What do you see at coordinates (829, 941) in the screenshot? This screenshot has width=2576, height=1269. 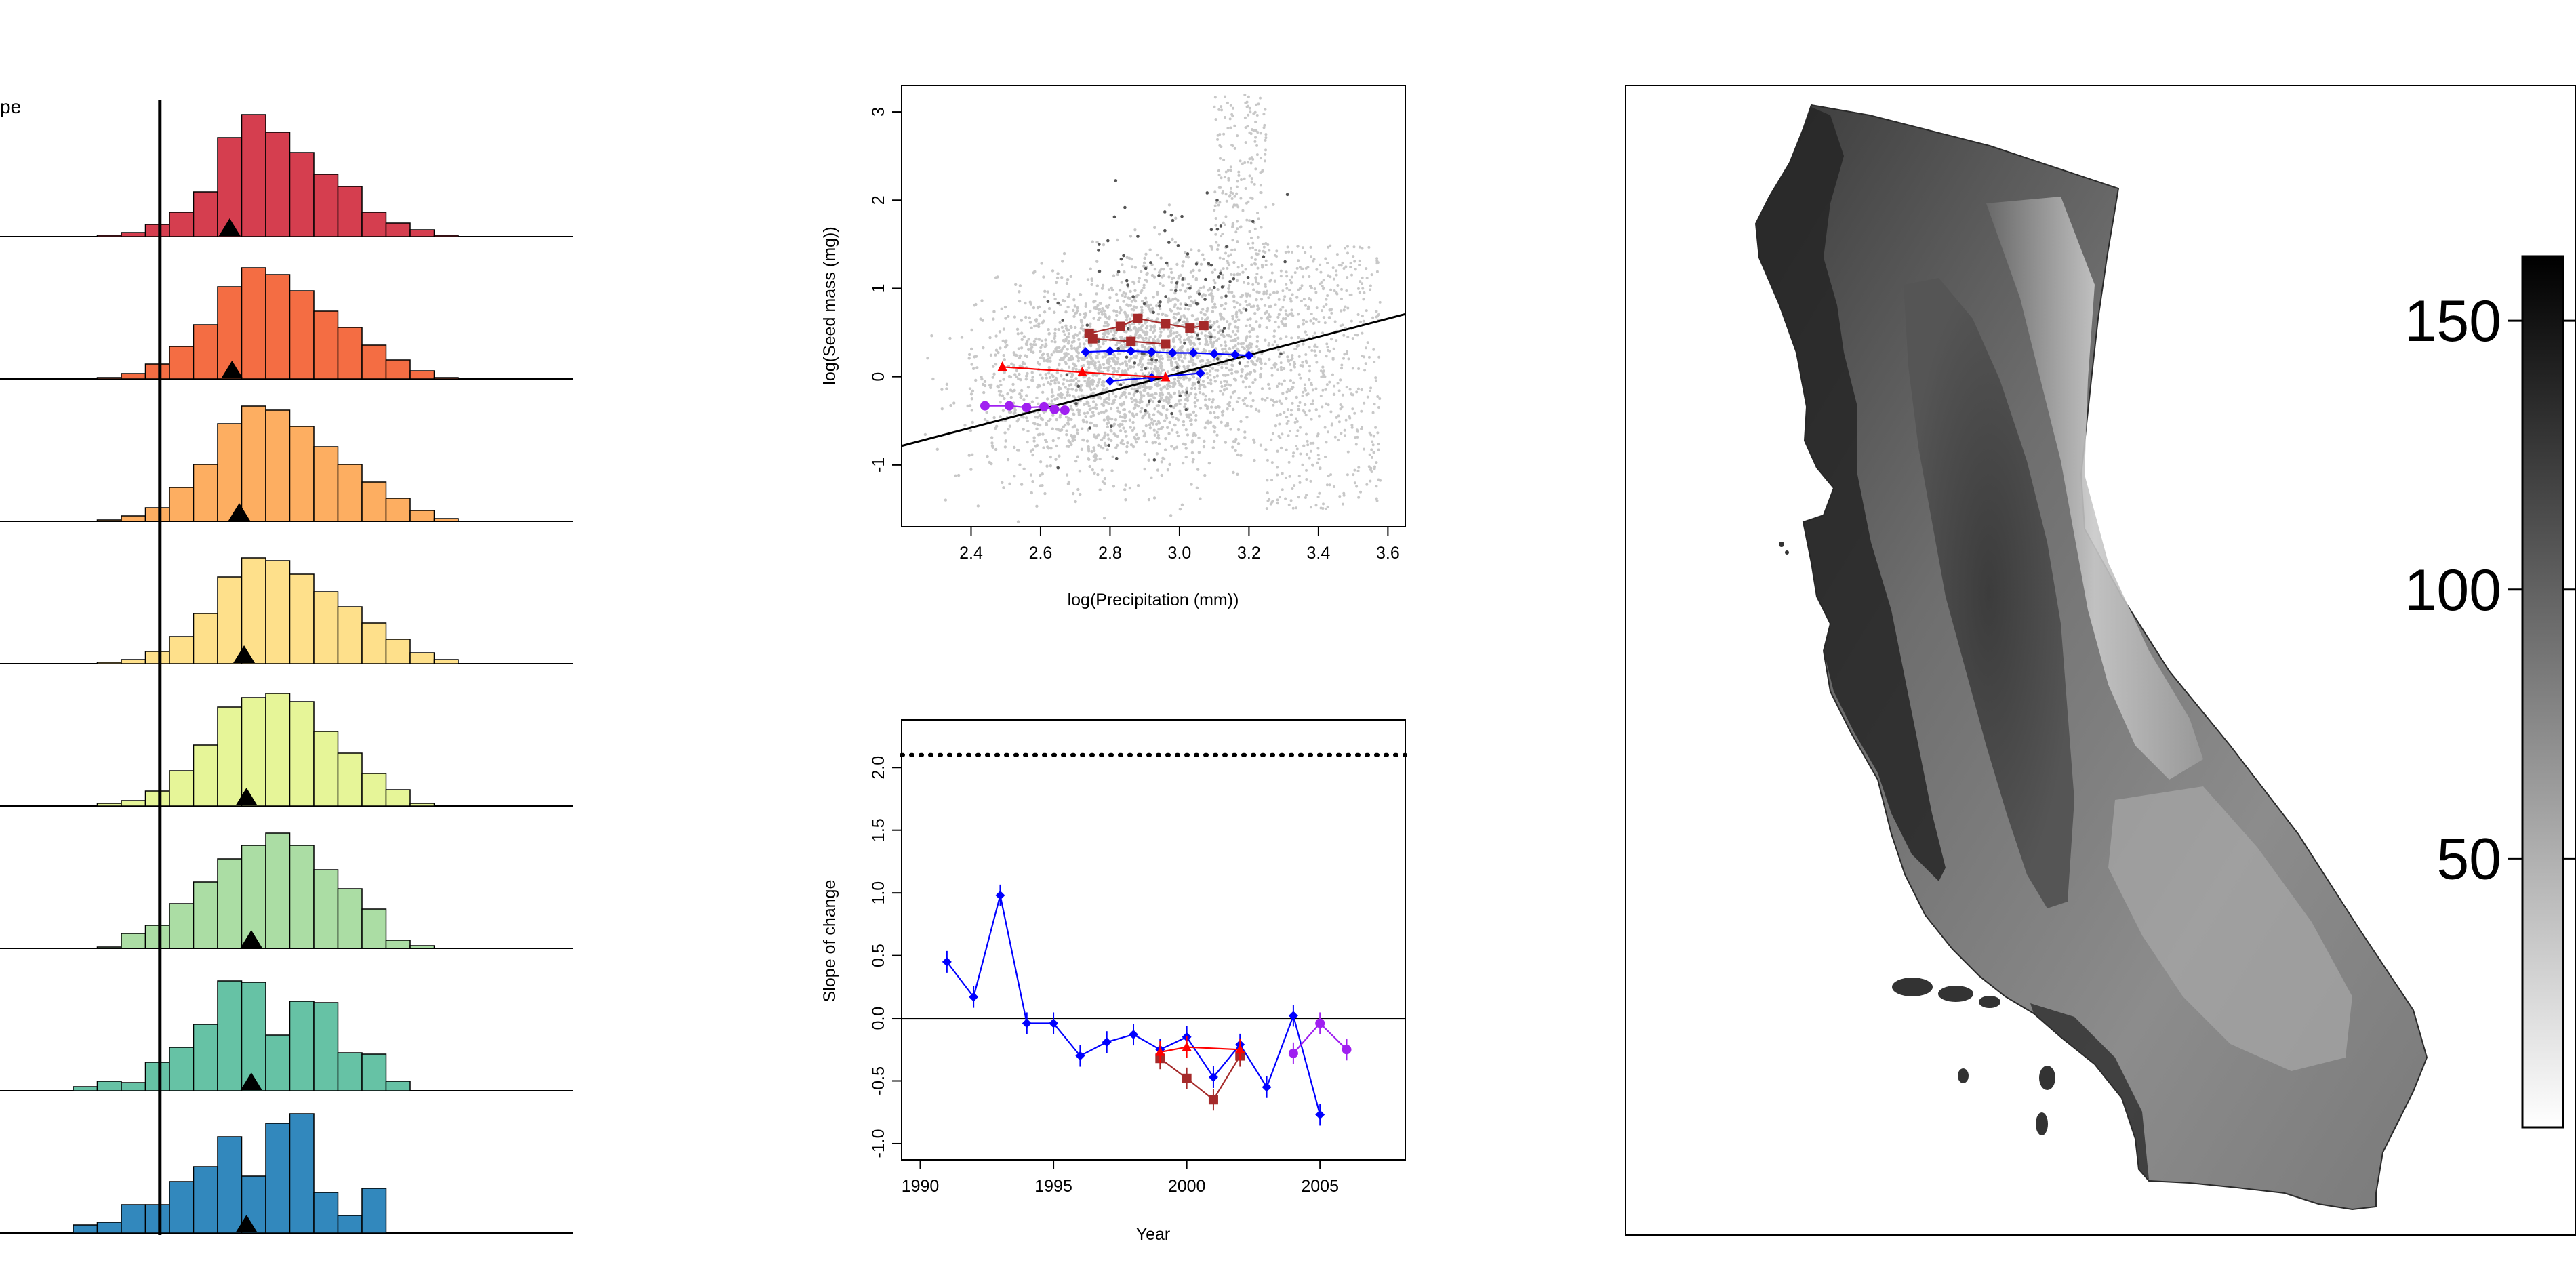 I see `slope-y-axis-label: Slope of change` at bounding box center [829, 941].